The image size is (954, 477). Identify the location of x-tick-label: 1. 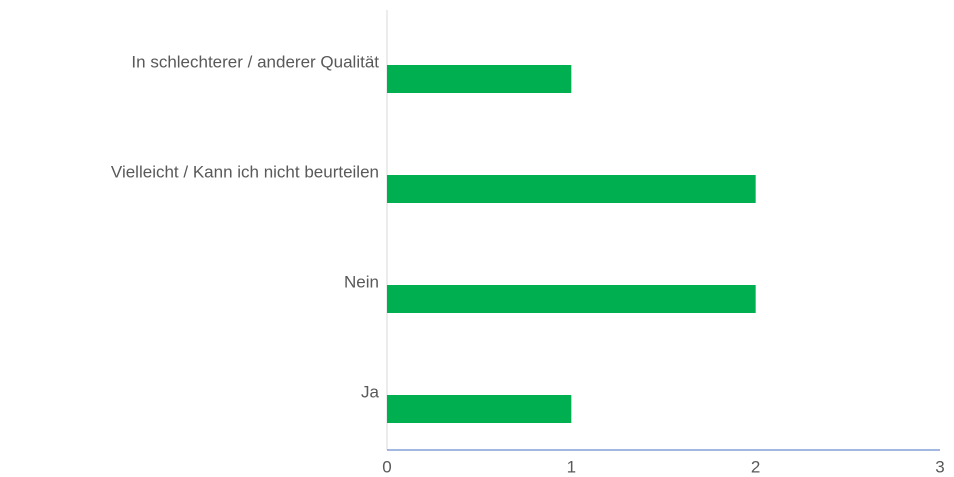
(571, 466).